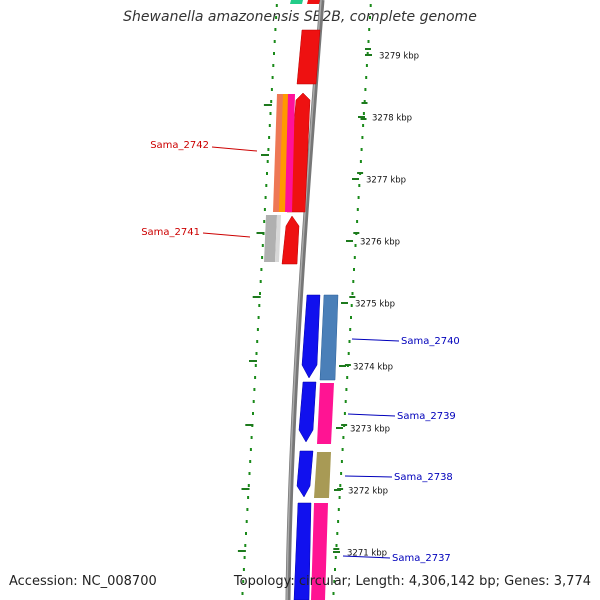 The image size is (600, 600). I want to click on gene-label: Sama_2740, so click(430, 341).